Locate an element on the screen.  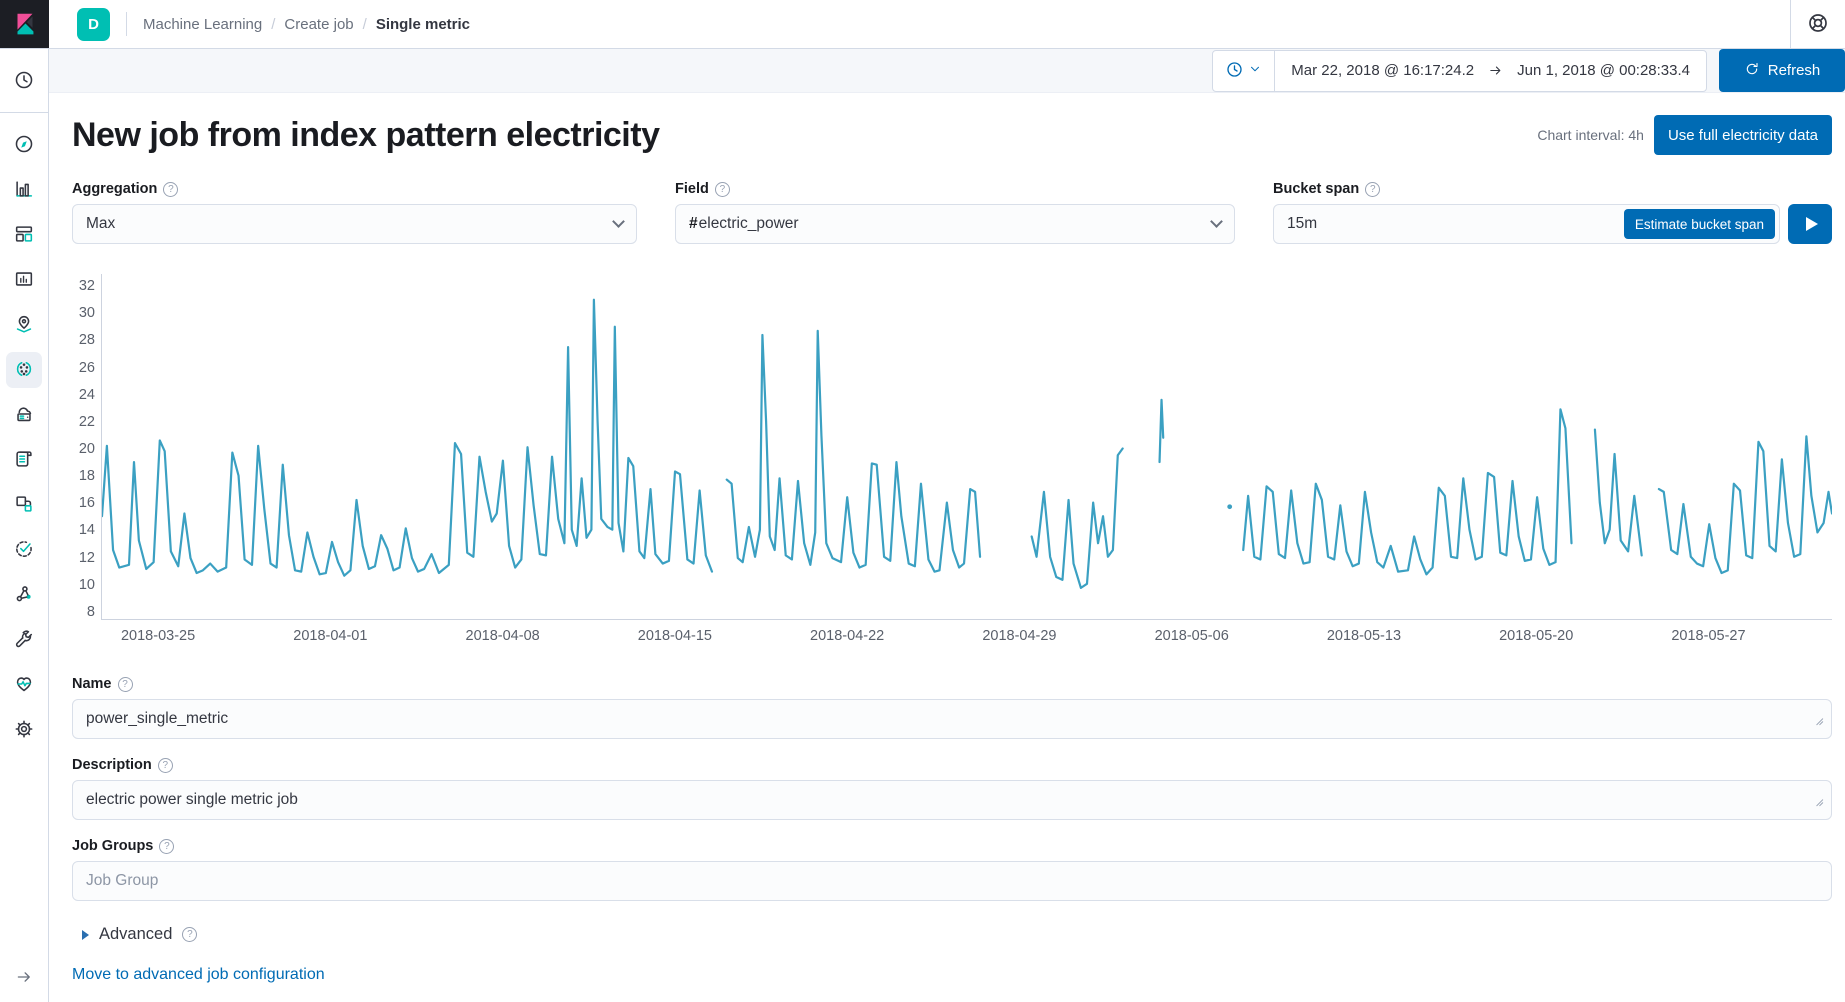
job-groups-group: Job Groups ? is located at coordinates (952, 869).